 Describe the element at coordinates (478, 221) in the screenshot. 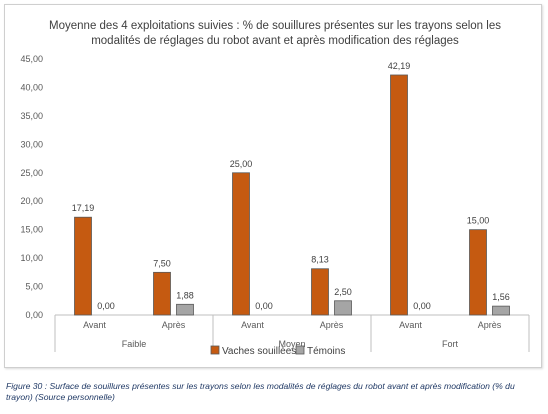

I see `data-label: 15,00` at that location.